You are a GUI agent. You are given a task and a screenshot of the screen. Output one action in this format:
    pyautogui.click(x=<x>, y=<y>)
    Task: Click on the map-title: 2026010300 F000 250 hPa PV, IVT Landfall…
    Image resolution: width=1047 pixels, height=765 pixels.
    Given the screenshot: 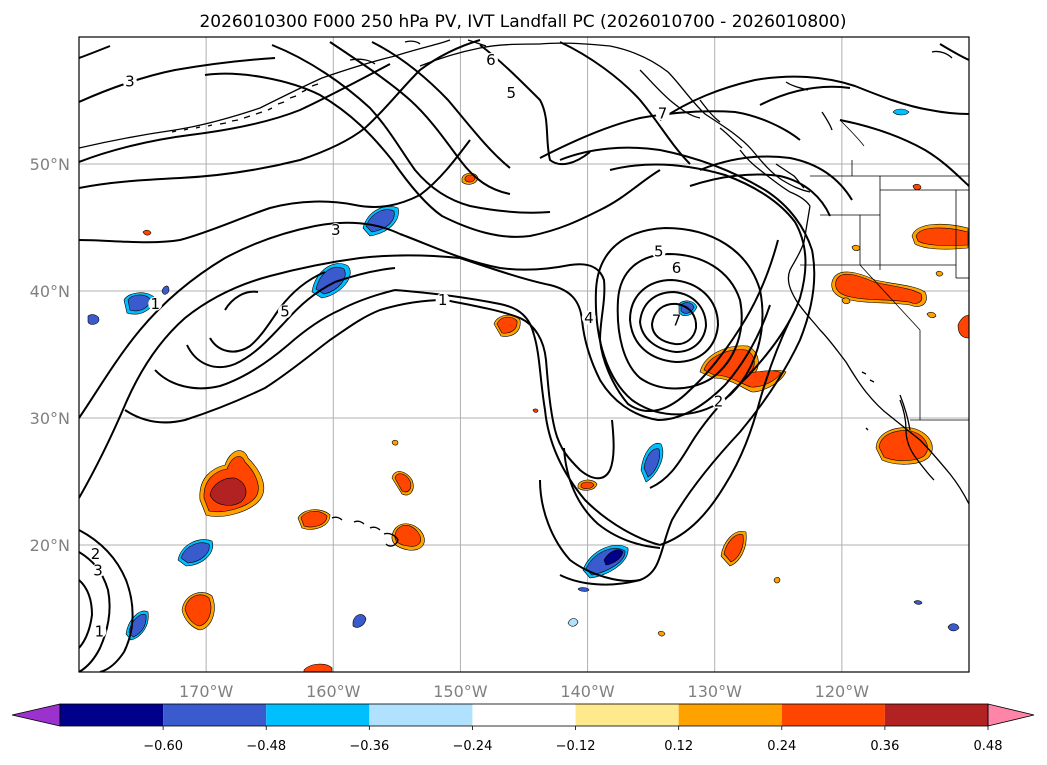 What is the action you would take?
    pyautogui.click(x=522, y=22)
    